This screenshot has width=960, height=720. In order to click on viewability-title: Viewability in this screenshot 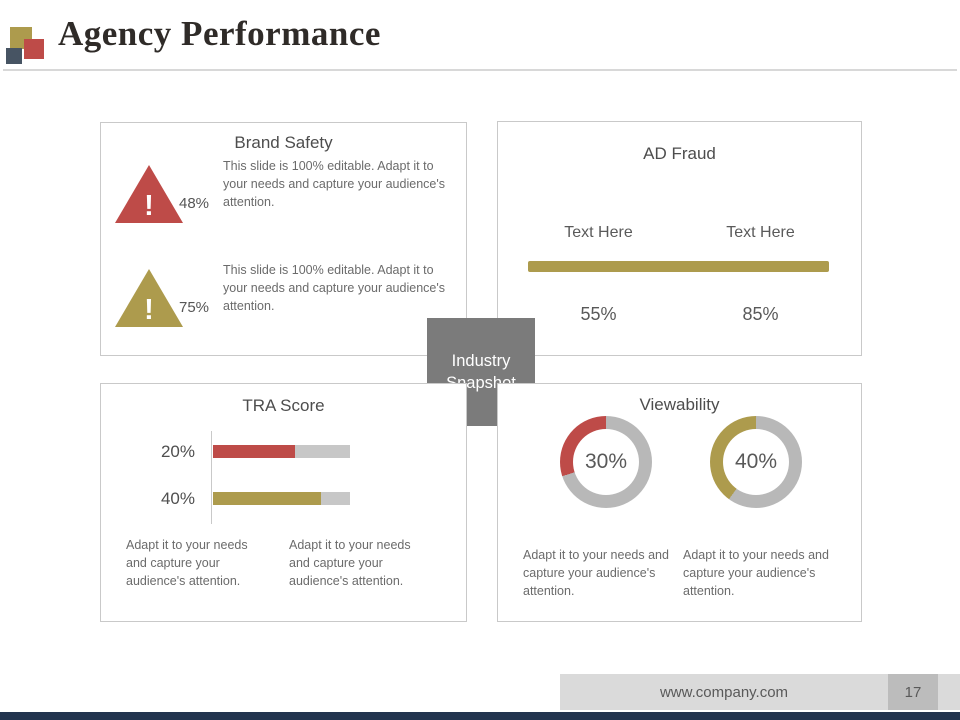, I will do `click(679, 404)`.